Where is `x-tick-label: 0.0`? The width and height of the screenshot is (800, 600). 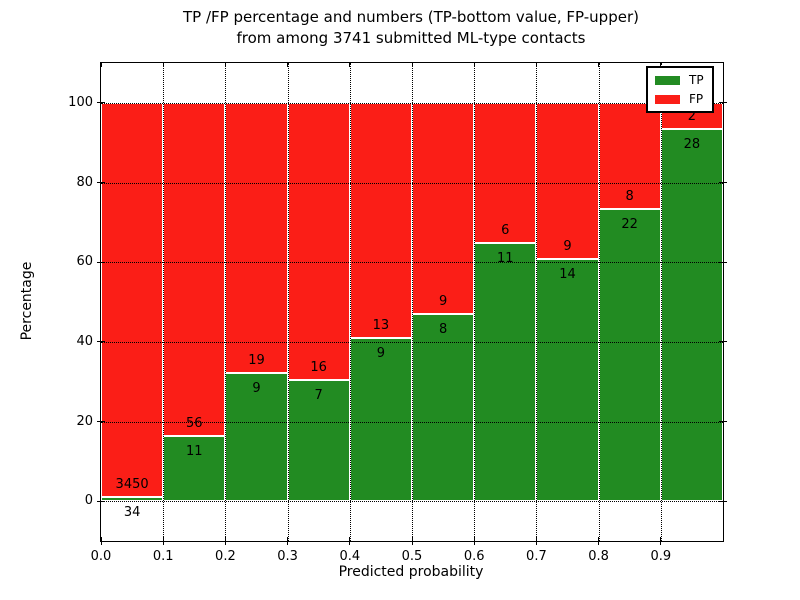 x-tick-label: 0.0 is located at coordinates (101, 556).